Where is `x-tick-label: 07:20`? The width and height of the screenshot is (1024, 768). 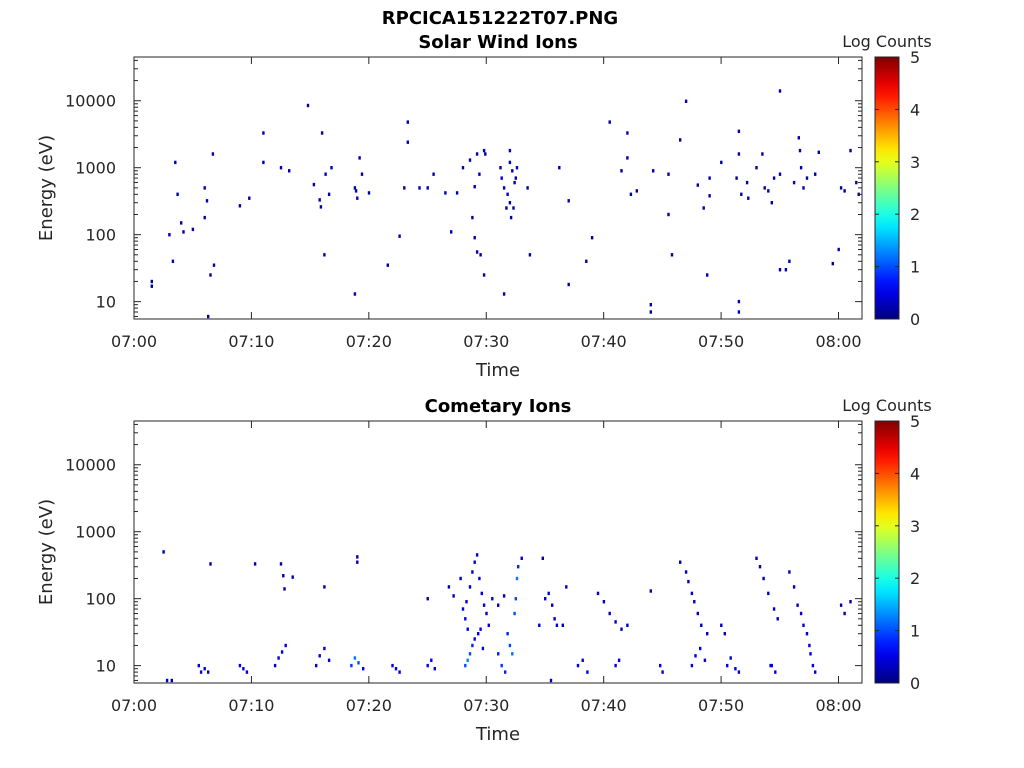 x-tick-label: 07:20 is located at coordinates (369, 341).